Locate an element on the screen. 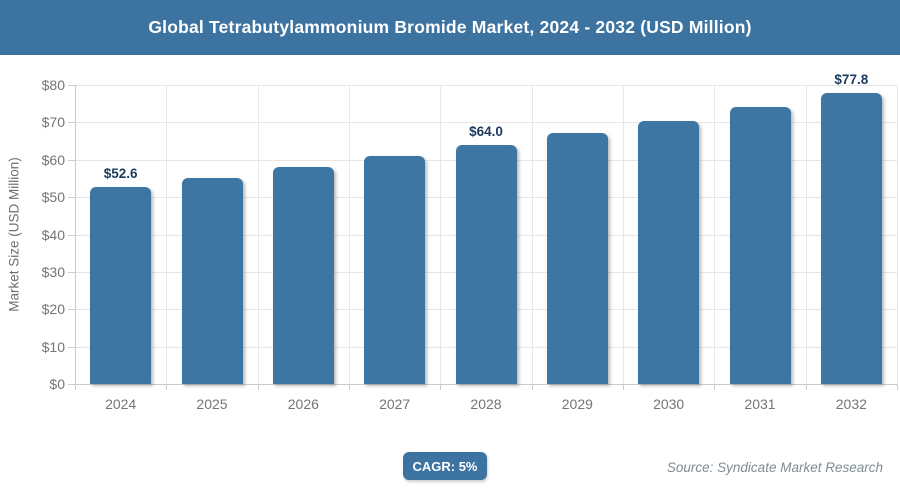 The image size is (900, 500). x-tick-label: 2024 is located at coordinates (121, 404).